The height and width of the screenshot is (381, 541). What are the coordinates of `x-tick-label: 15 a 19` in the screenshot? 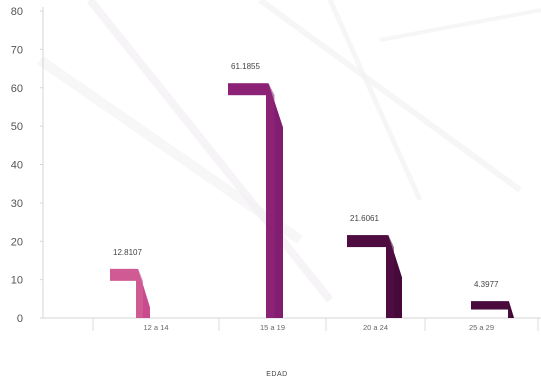 It's located at (272, 327).